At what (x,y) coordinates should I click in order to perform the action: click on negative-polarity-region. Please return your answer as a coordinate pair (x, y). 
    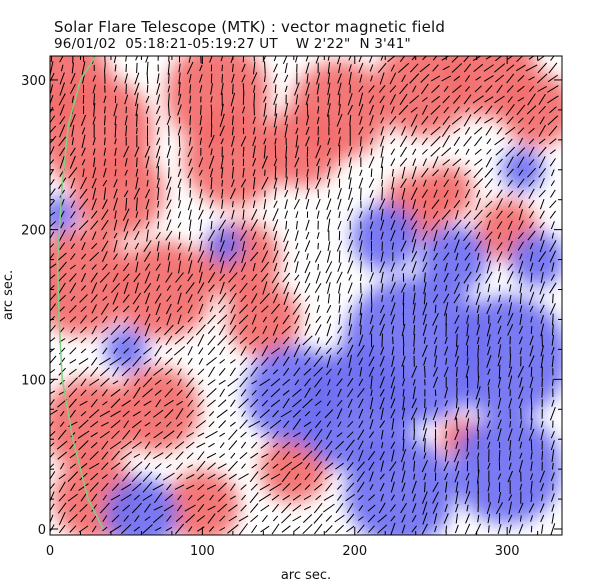
    Looking at the image, I should click on (536, 259).